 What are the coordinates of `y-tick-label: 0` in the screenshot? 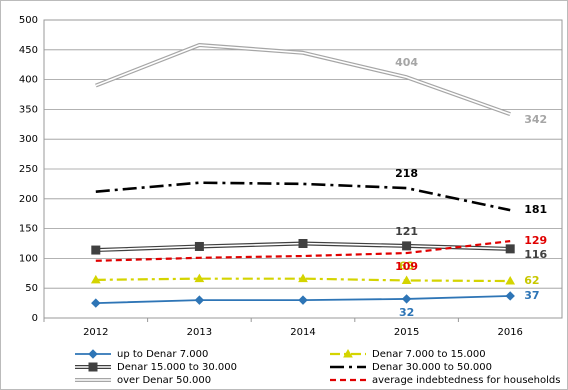 It's located at (35, 318).